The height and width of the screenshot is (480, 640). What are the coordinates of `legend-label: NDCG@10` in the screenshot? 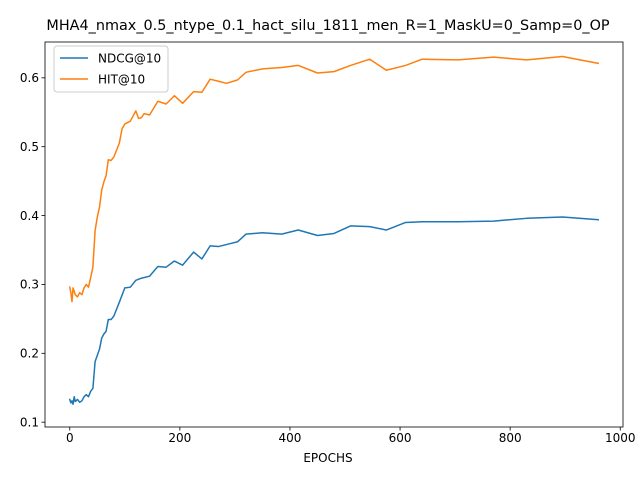 It's located at (129, 59).